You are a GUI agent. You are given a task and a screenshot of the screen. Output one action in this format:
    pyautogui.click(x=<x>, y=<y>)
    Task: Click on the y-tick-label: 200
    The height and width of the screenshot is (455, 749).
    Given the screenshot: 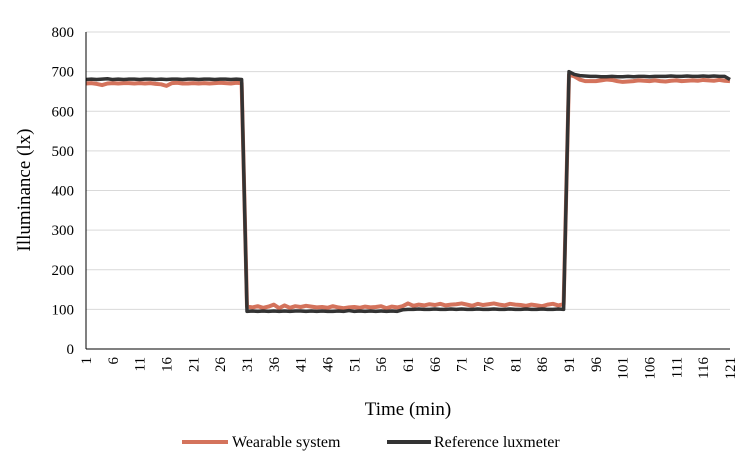 What is the action you would take?
    pyautogui.click(x=63, y=271)
    